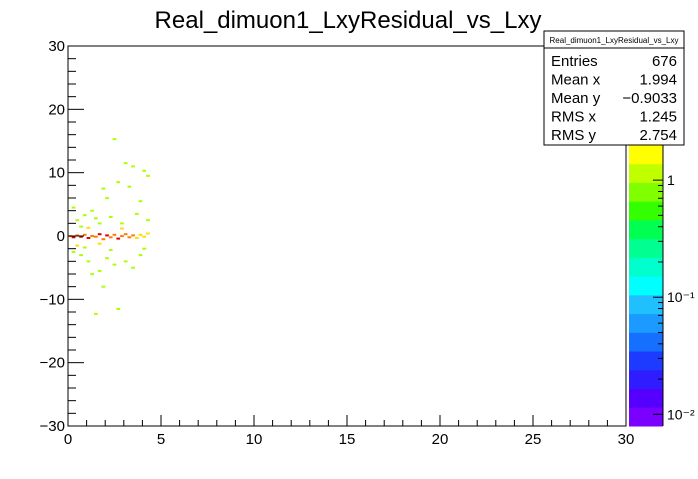 Image resolution: width=698 pixels, height=479 pixels. I want to click on y-tick-label: 30, so click(56, 46).